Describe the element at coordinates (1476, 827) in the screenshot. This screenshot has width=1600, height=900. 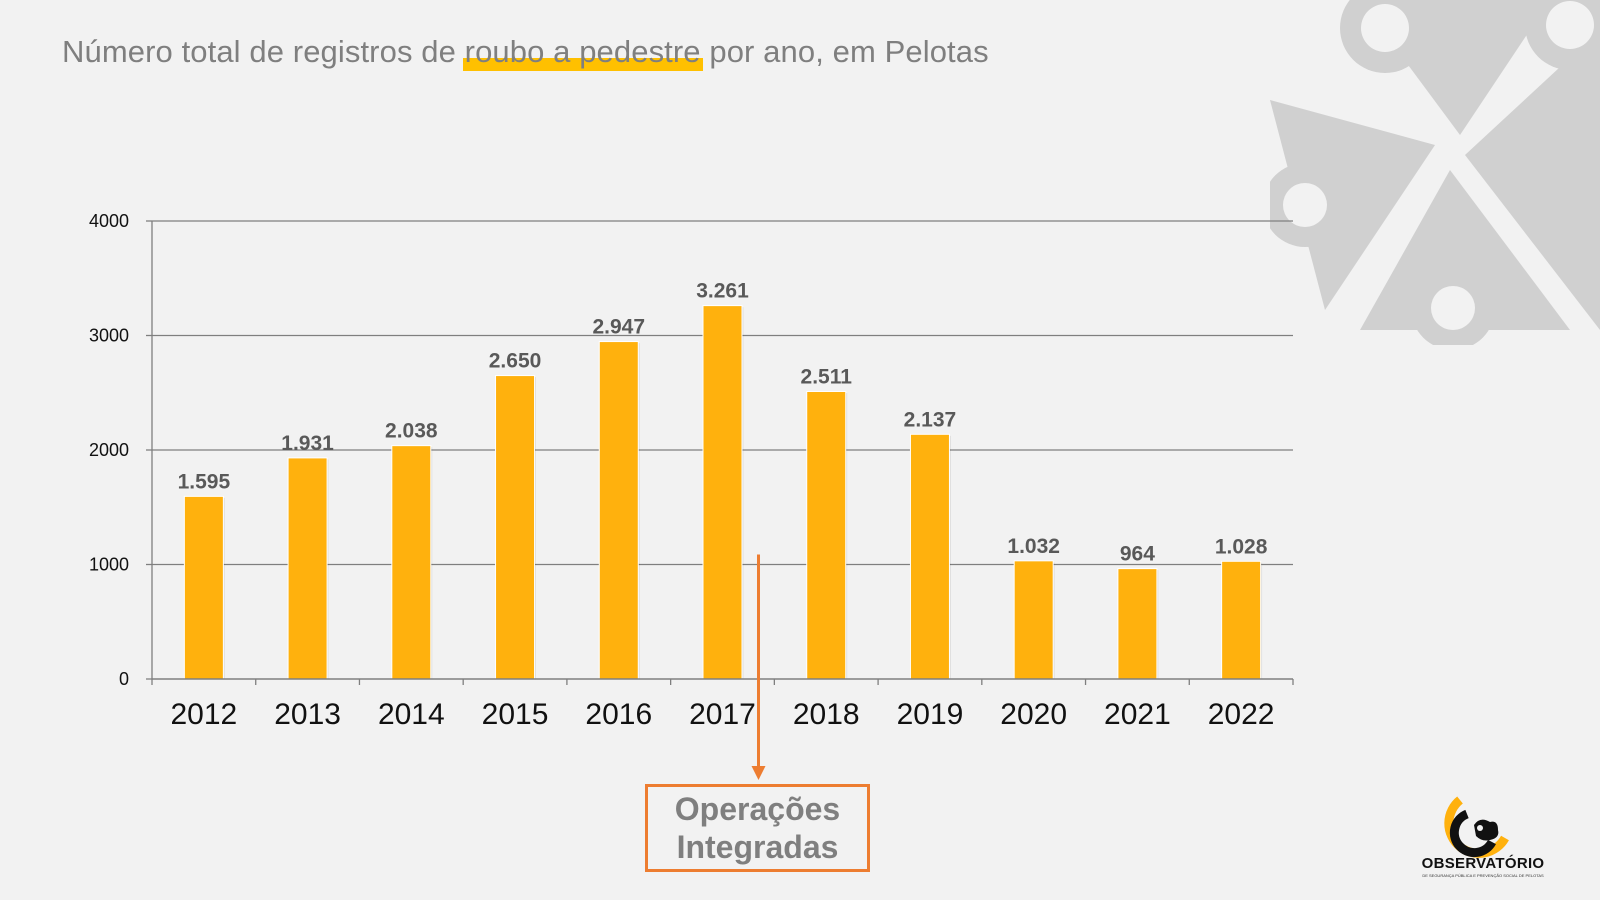
I see `observatory-logo-icon` at that location.